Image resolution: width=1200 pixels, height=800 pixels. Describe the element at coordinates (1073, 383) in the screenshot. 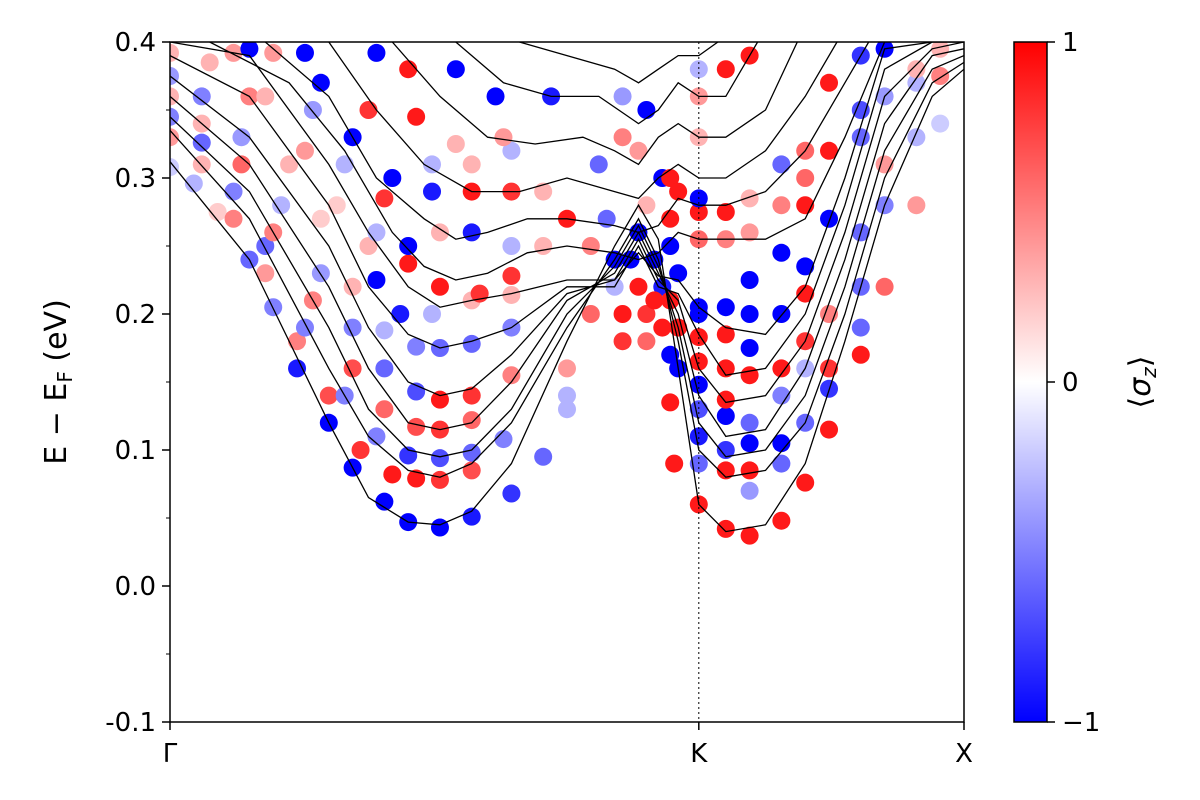

I see `colorbar-ticks: 1 0 −1` at that location.